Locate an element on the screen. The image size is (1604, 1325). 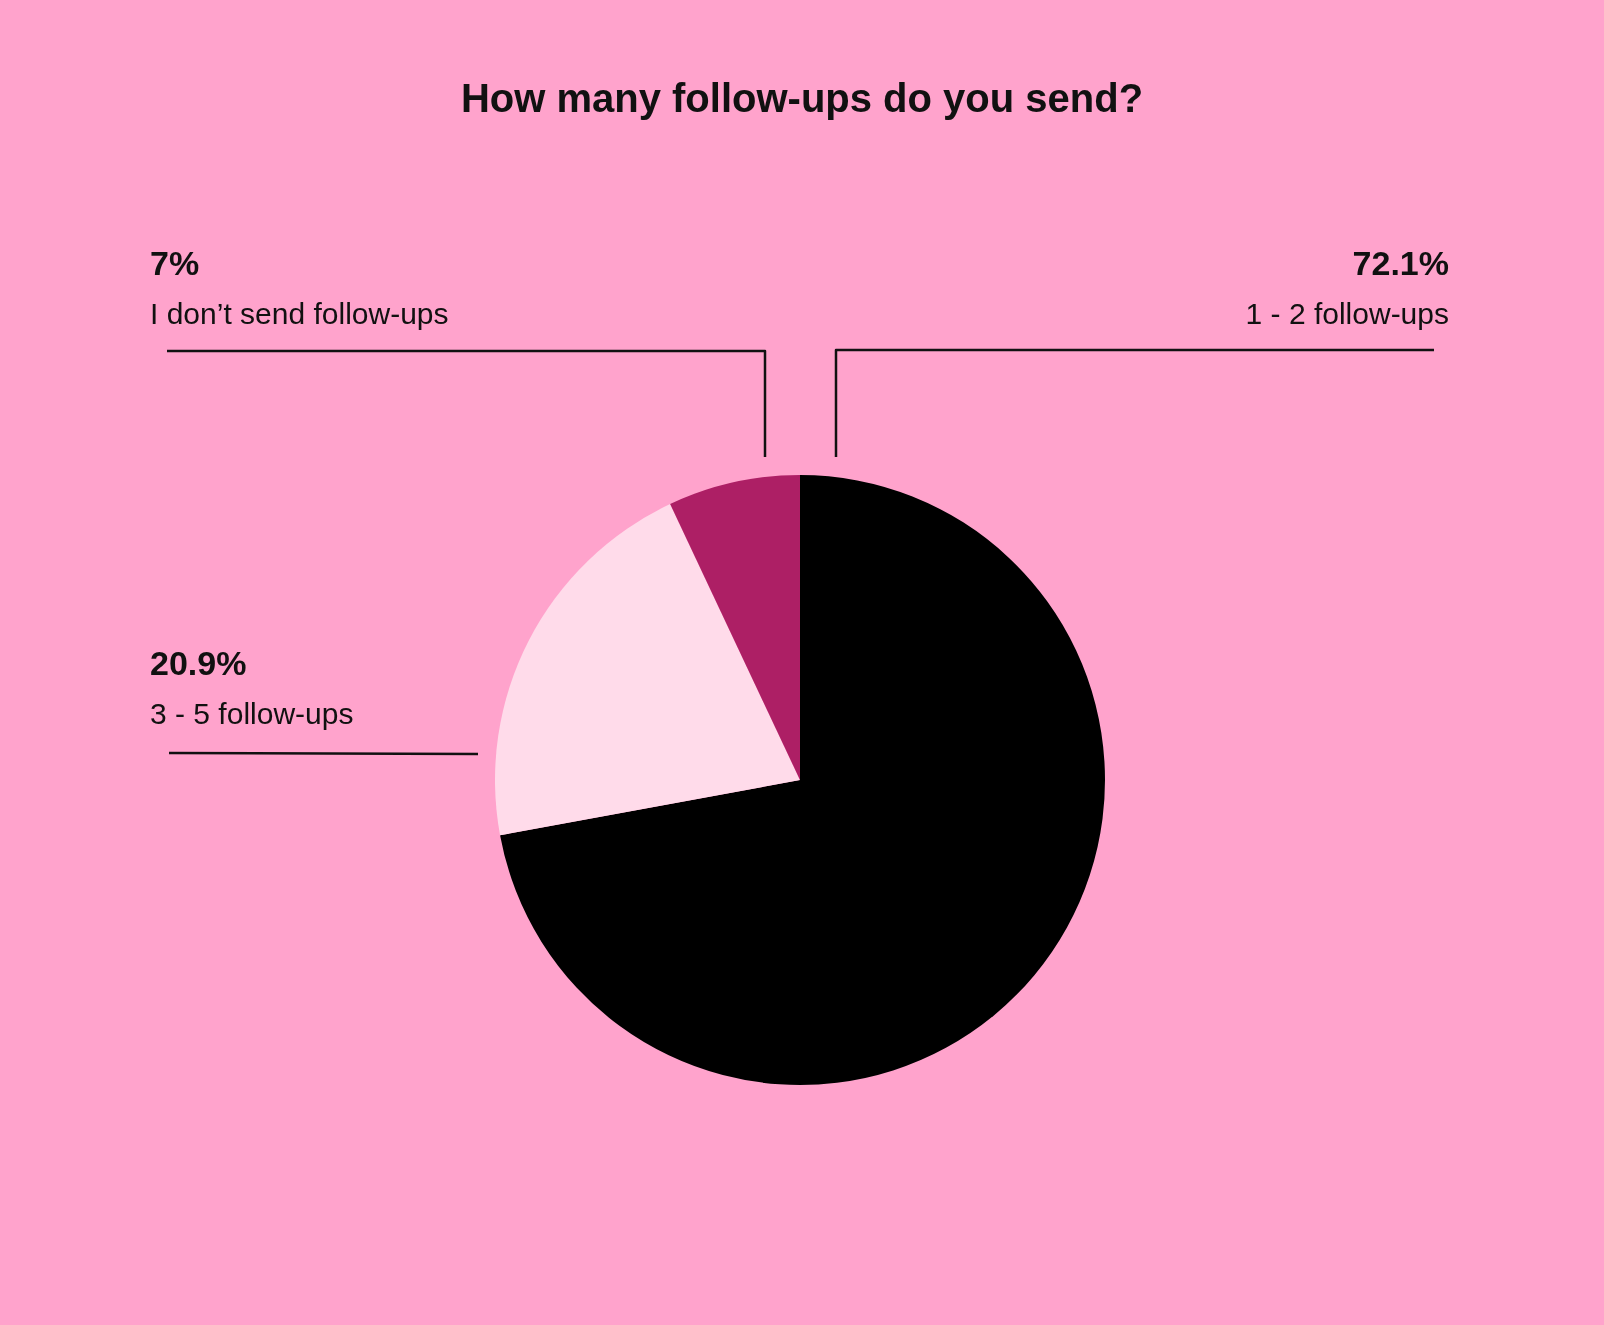
data-label: 72.1% is located at coordinates (1400, 263).